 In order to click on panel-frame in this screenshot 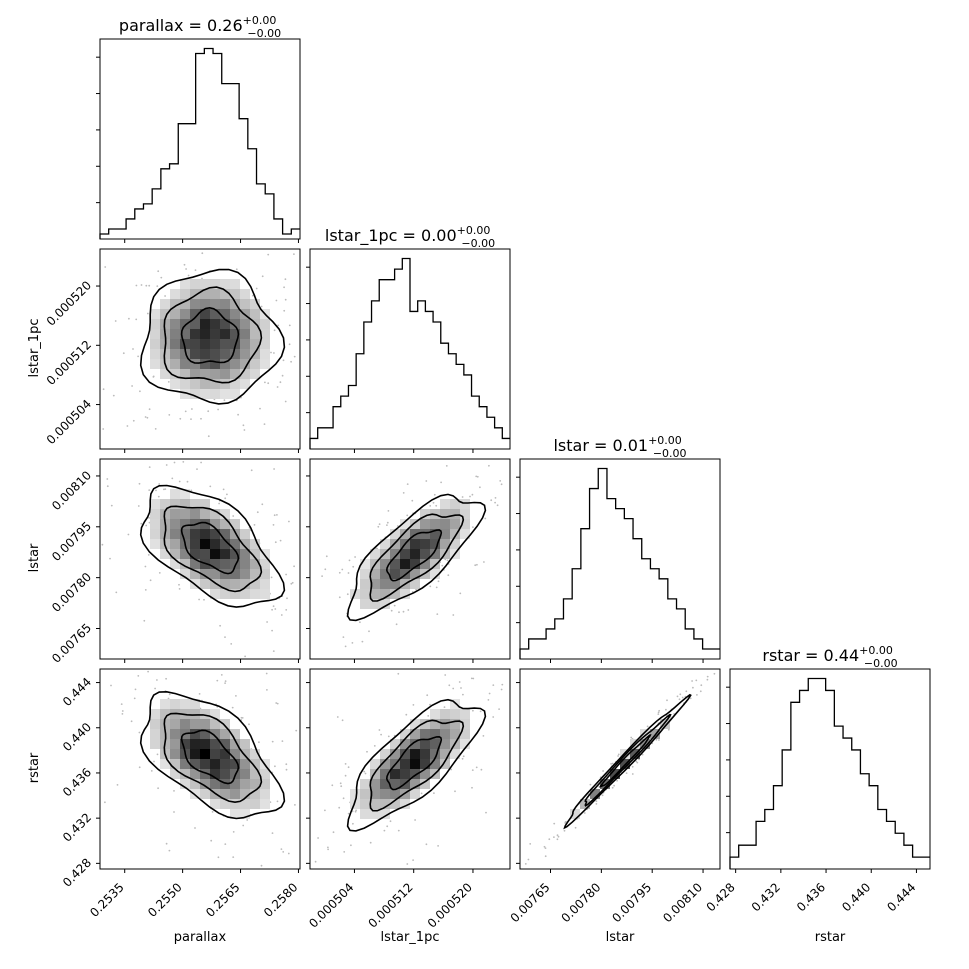, I will do `click(200, 769)`.